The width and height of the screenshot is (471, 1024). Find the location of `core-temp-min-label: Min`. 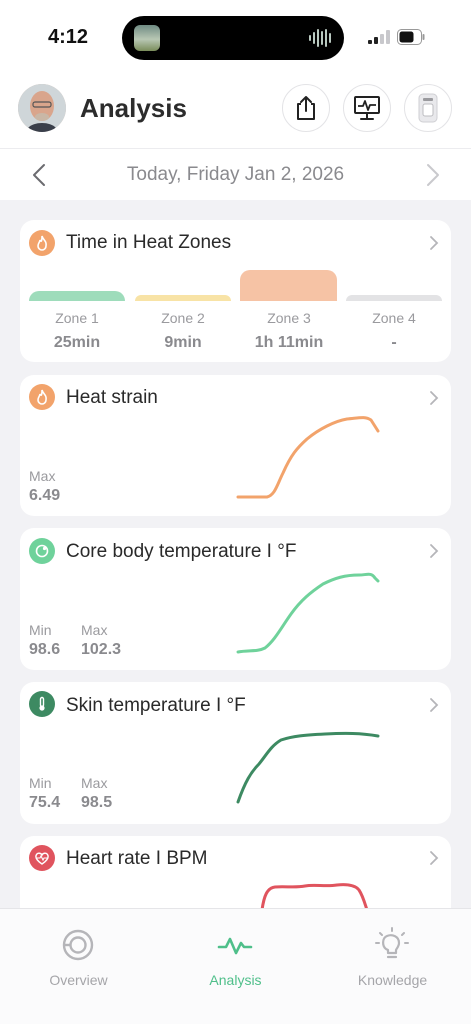

core-temp-min-label: Min is located at coordinates (40, 630).